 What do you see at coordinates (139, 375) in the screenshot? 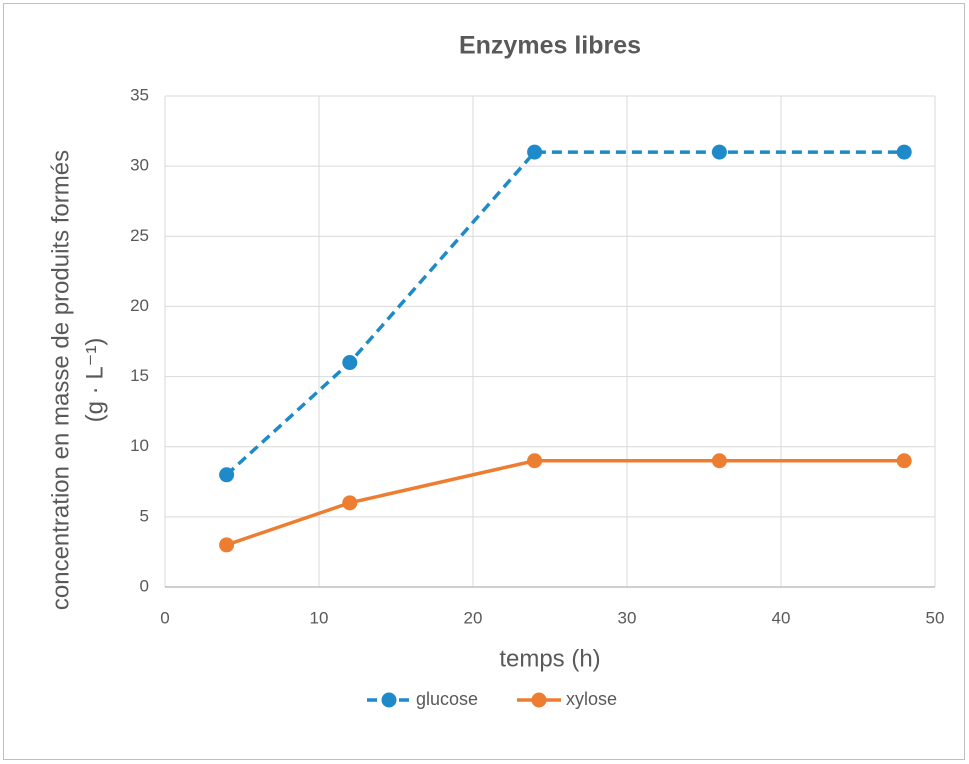
I see `y-tick-label: 15` at bounding box center [139, 375].